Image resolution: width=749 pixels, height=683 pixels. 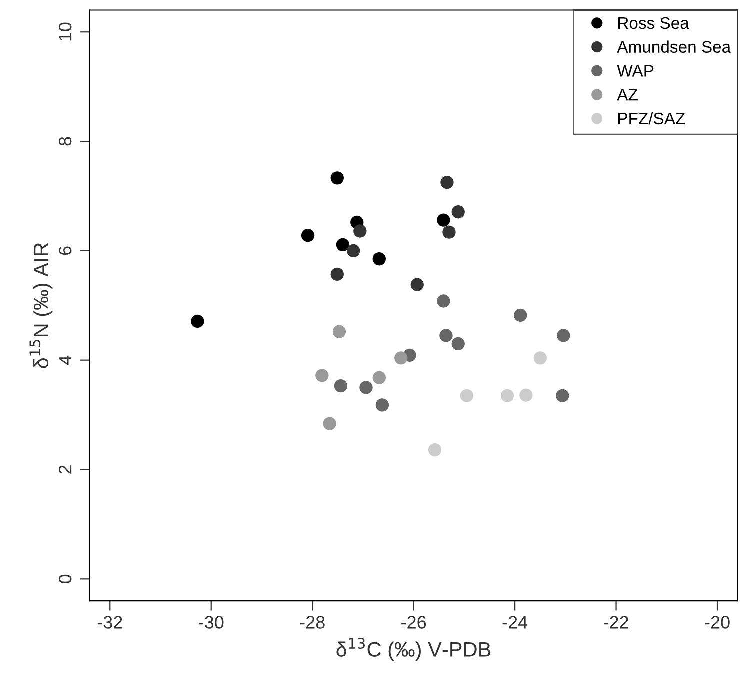 What do you see at coordinates (515, 622) in the screenshot?
I see `x-tick-label: -24` at bounding box center [515, 622].